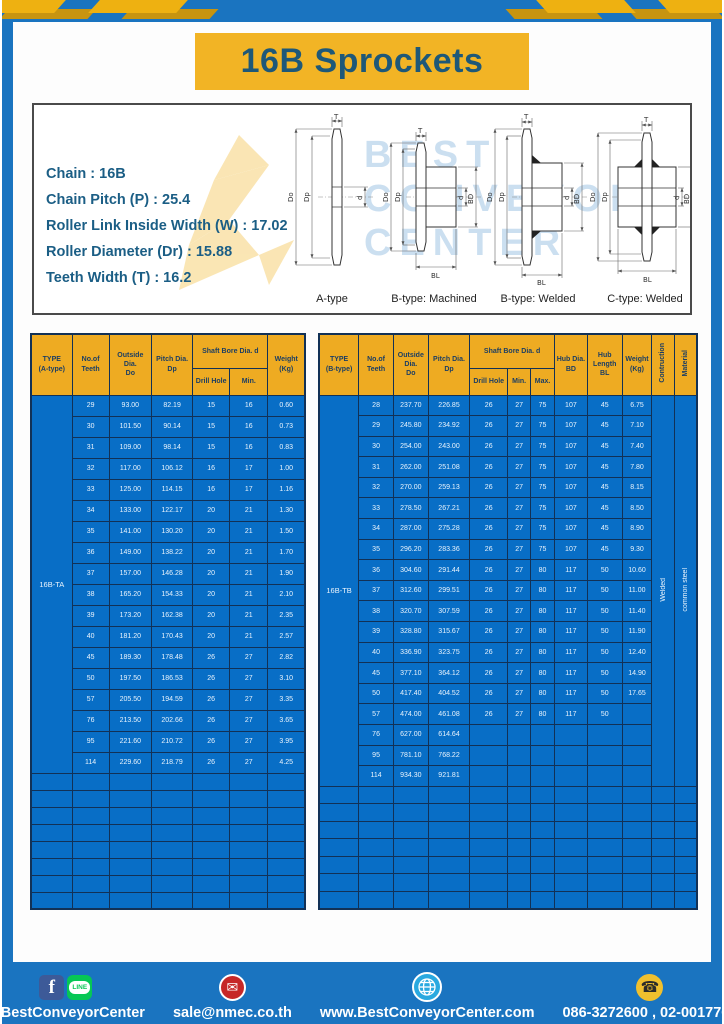 This screenshot has height=1024, width=724. I want to click on header-shaft-bore: Shaft Bore Dia. d, so click(230, 351).